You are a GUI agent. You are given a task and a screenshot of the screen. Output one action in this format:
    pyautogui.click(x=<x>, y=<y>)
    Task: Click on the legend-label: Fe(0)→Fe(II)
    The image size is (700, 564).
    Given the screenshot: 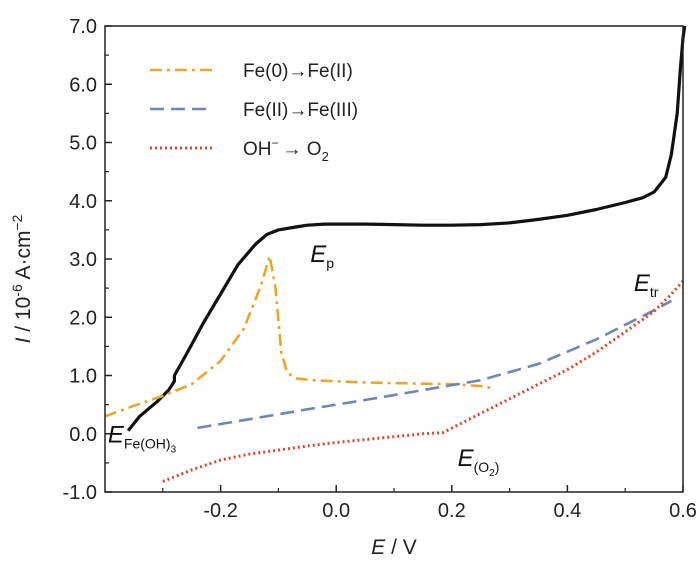 What is the action you would take?
    pyautogui.click(x=298, y=71)
    